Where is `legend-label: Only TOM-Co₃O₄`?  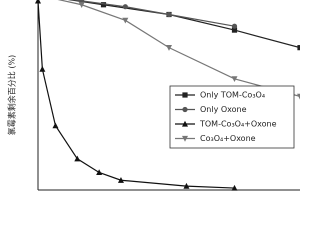
legend-label: Only TOM-Co₃O₄ is located at coordinates (232, 95).